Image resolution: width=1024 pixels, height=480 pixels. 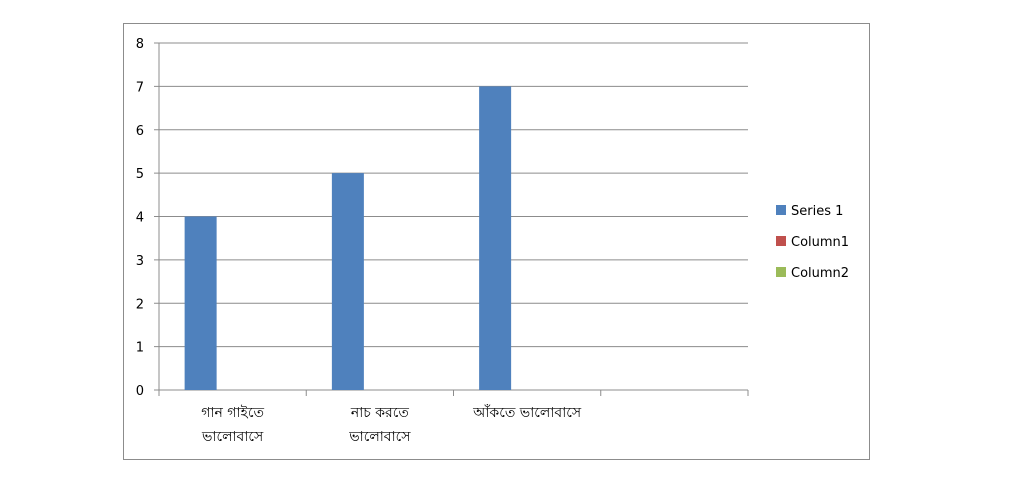 What do you see at coordinates (820, 273) in the screenshot?
I see `legend-label: Column2` at bounding box center [820, 273].